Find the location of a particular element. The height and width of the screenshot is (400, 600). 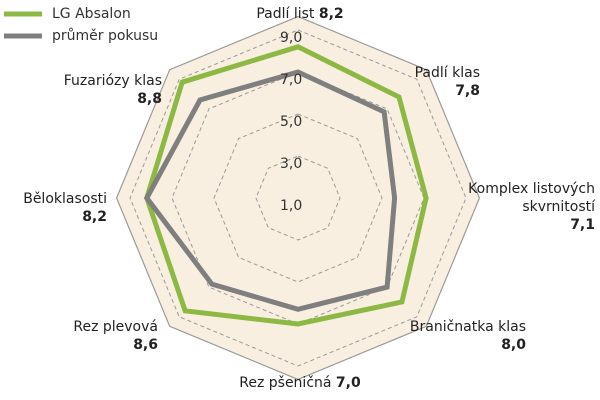

r-tick-label: 9,0 is located at coordinates (291, 38).